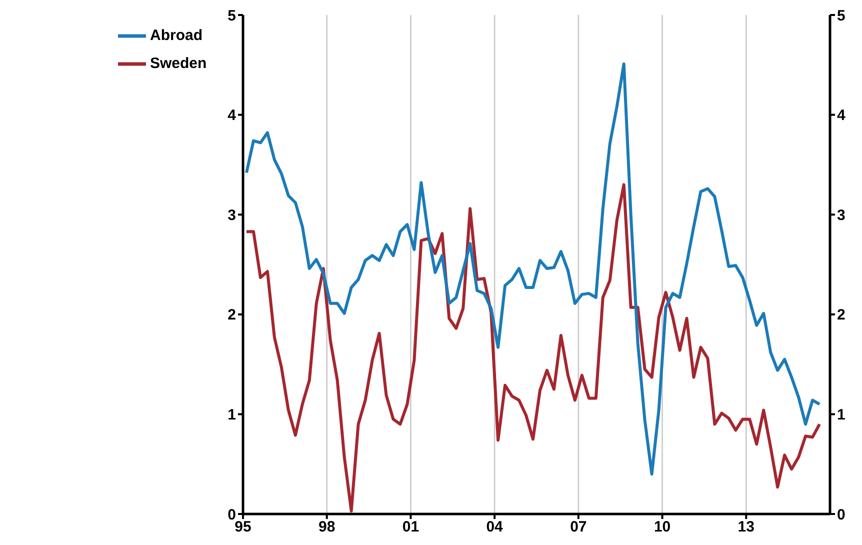  What do you see at coordinates (841, 315) in the screenshot?
I see `y2-tick-label: 2` at bounding box center [841, 315].